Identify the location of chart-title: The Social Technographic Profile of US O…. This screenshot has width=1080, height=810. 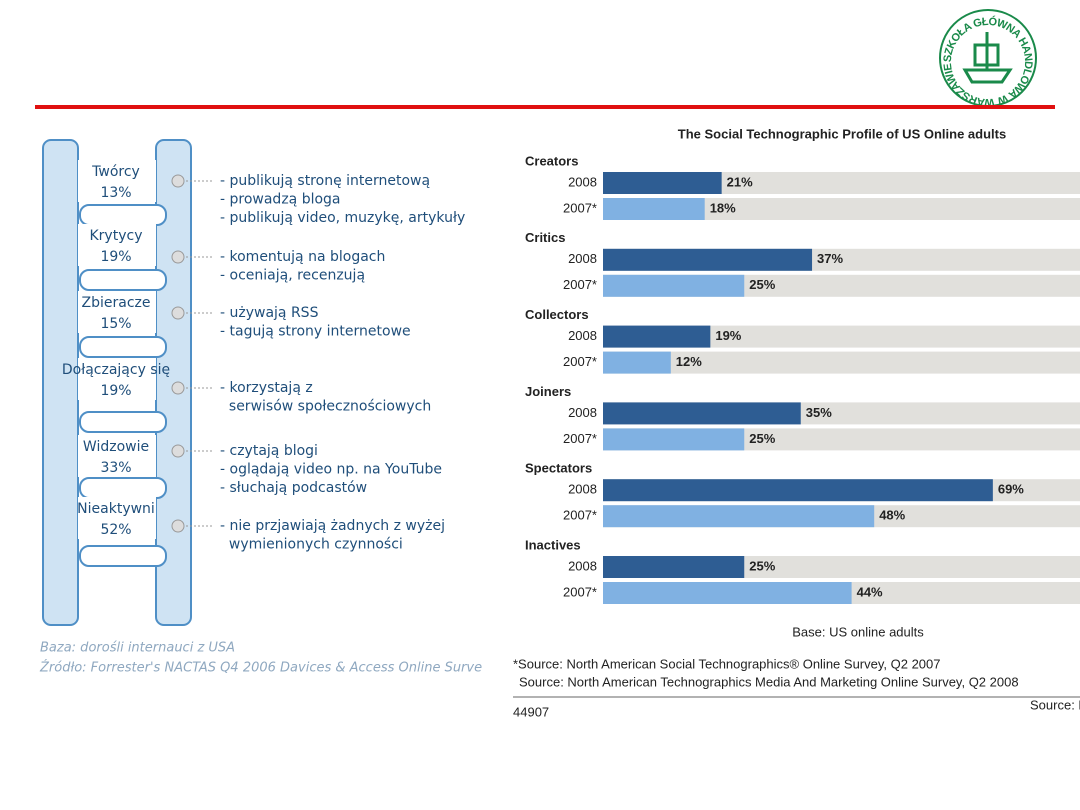
(842, 133).